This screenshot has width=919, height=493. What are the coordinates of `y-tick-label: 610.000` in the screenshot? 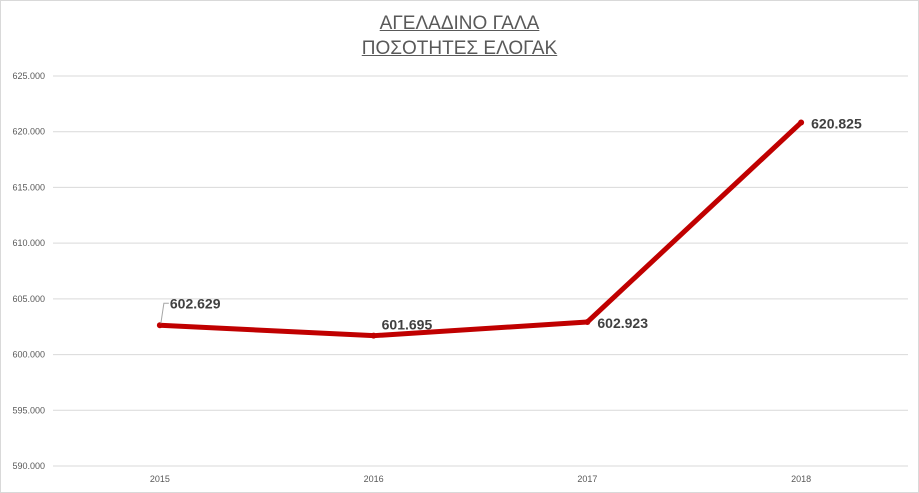 It's located at (28, 243).